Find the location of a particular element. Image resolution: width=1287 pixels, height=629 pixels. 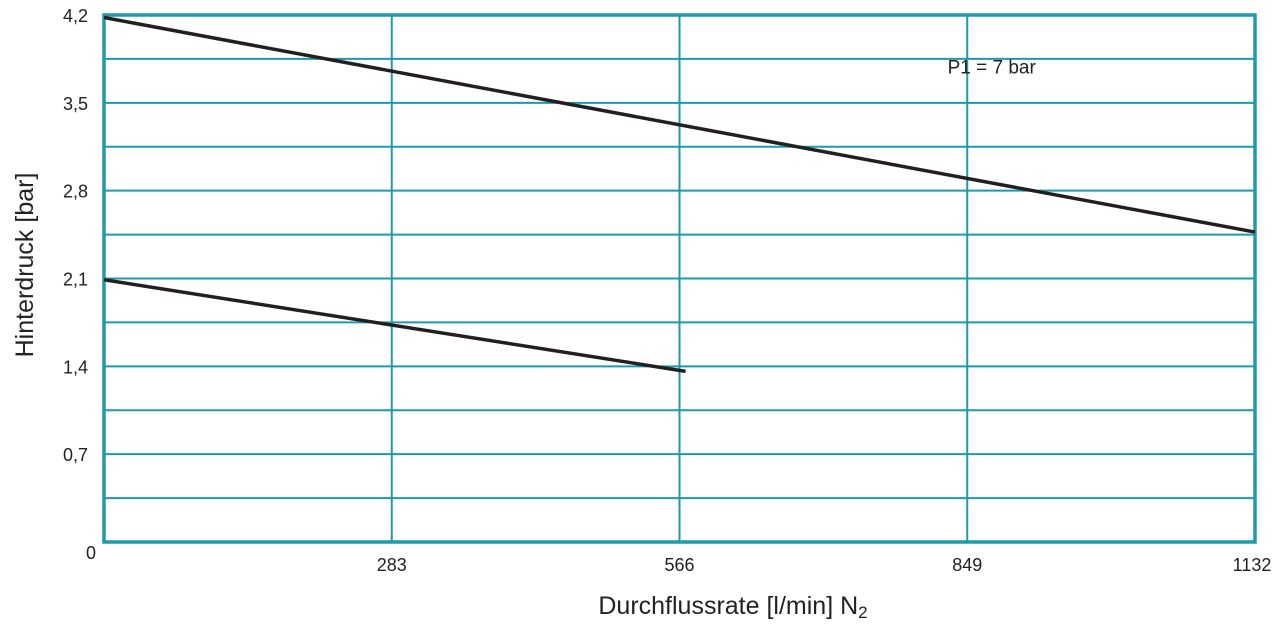

x-axis-title: Durchflussrate [l/min] N2 is located at coordinates (732, 607).